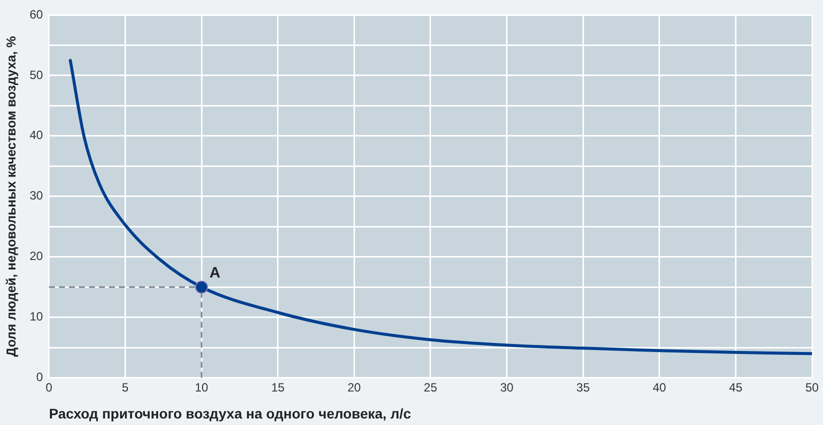  What do you see at coordinates (354, 387) in the screenshot?
I see `x-tick-label: 20` at bounding box center [354, 387].